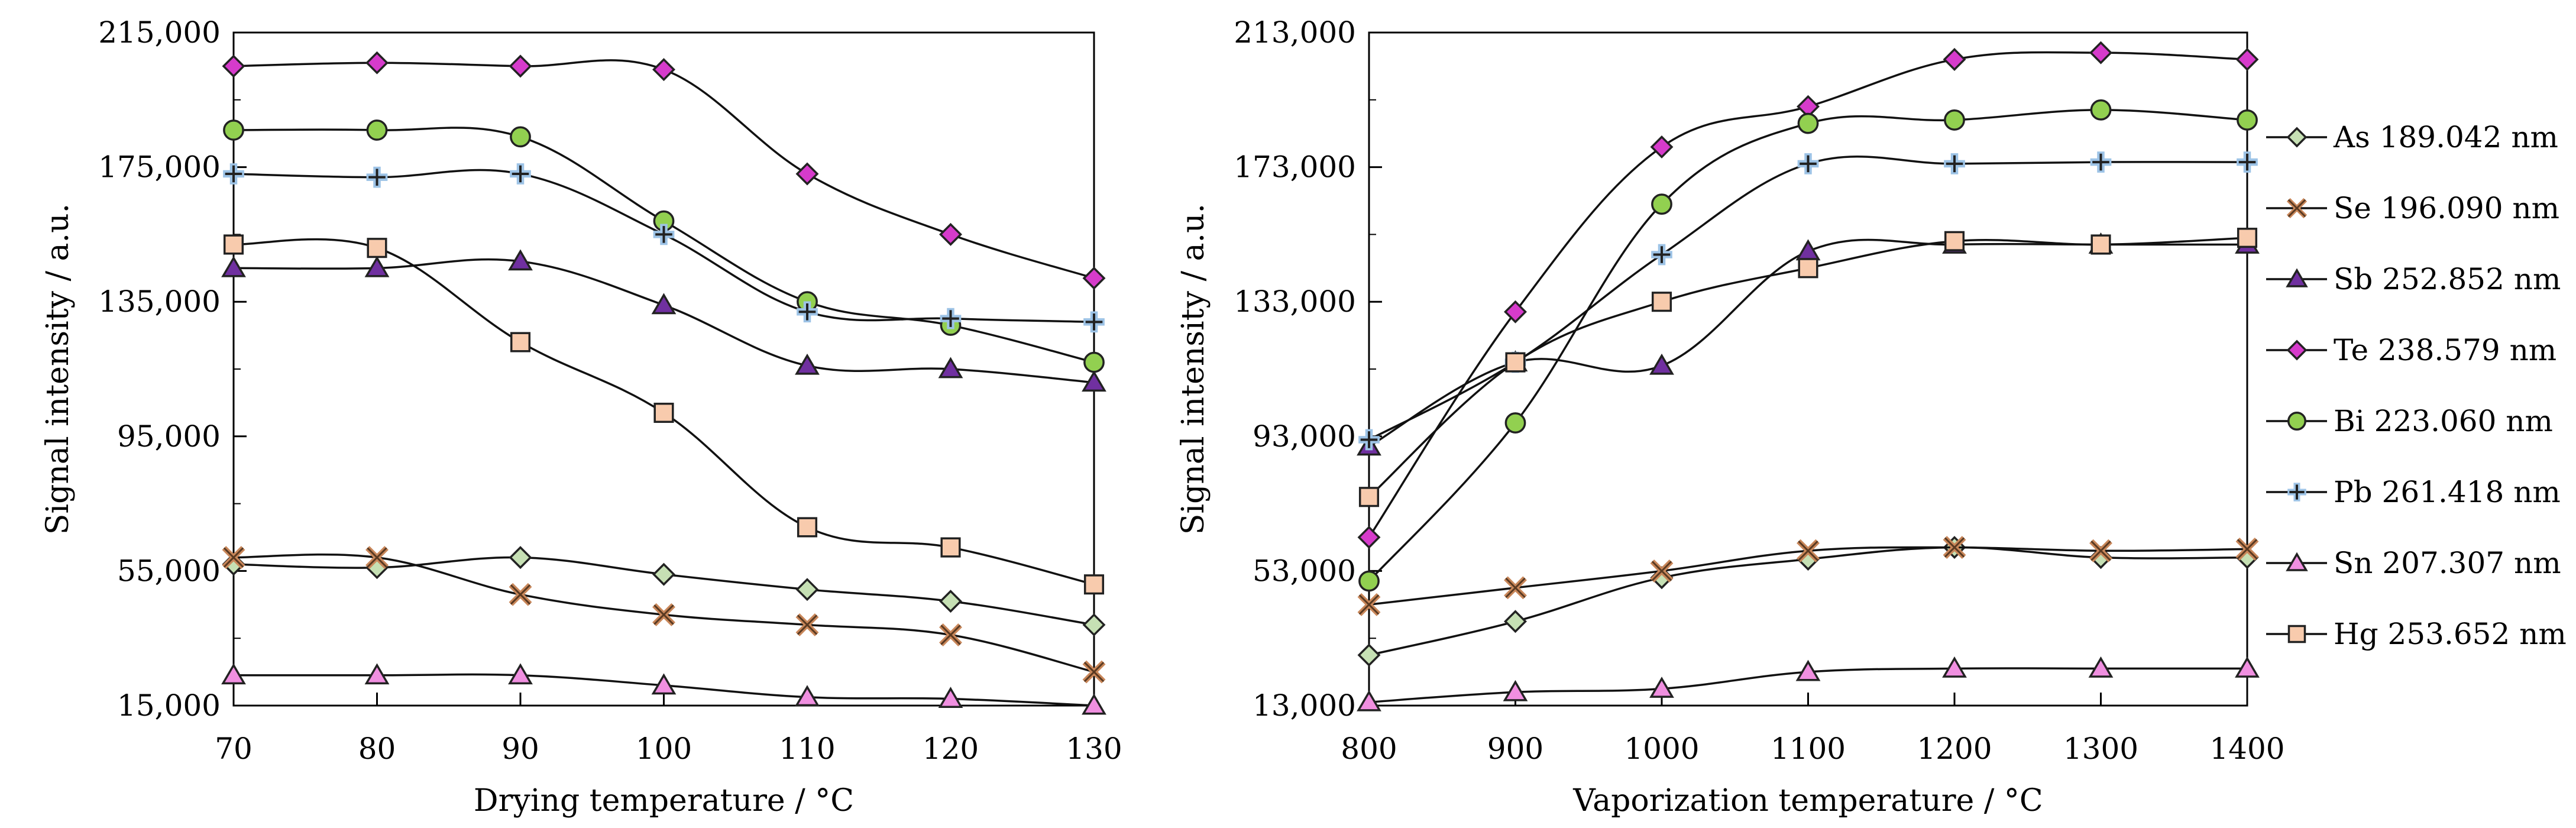 The image size is (2576, 828). Describe the element at coordinates (1808, 298) in the screenshot. I see `series-line` at that location.